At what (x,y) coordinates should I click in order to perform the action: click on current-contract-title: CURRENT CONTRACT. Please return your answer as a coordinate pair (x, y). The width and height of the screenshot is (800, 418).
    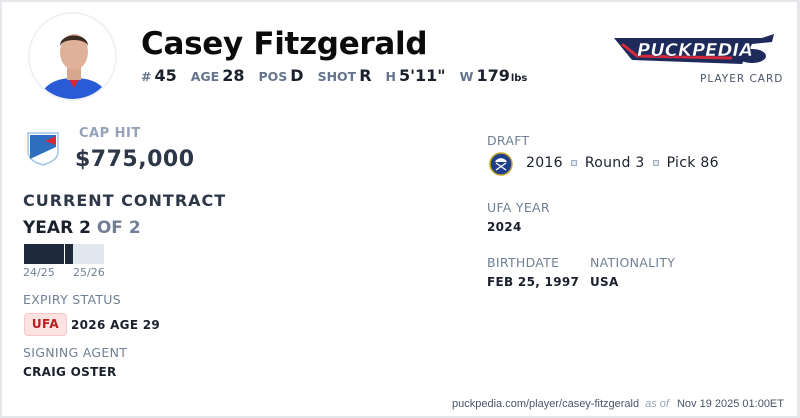
    Looking at the image, I should click on (125, 200).